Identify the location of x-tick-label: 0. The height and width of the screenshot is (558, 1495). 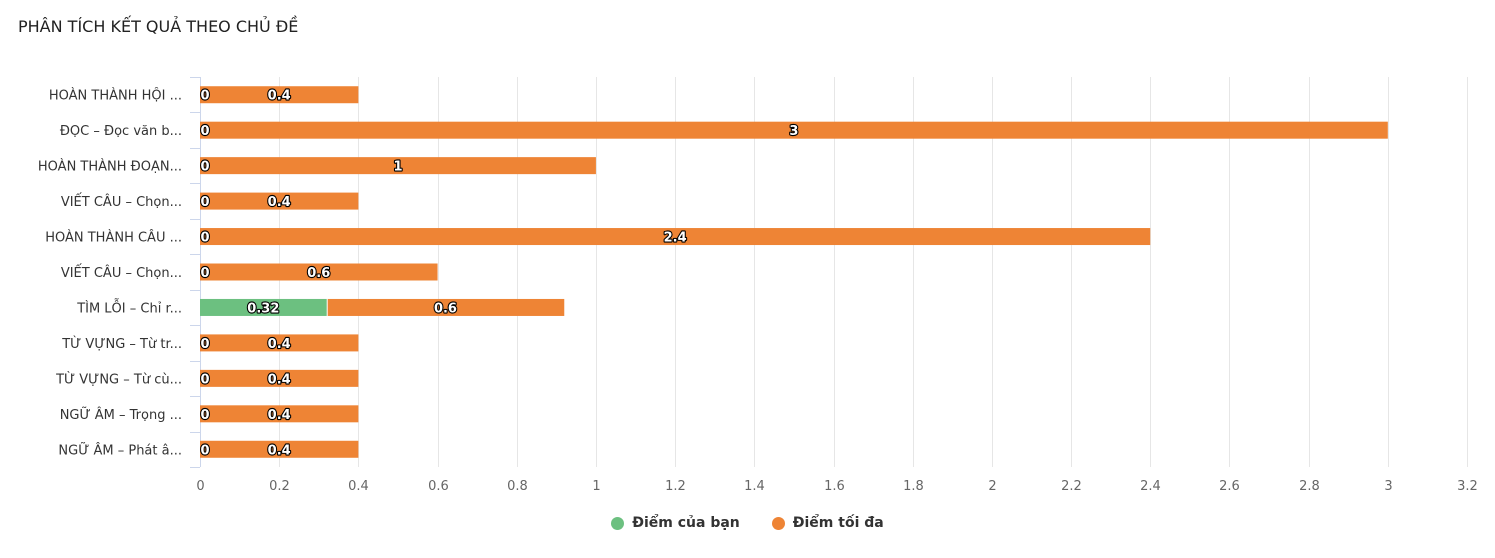
(200, 486).